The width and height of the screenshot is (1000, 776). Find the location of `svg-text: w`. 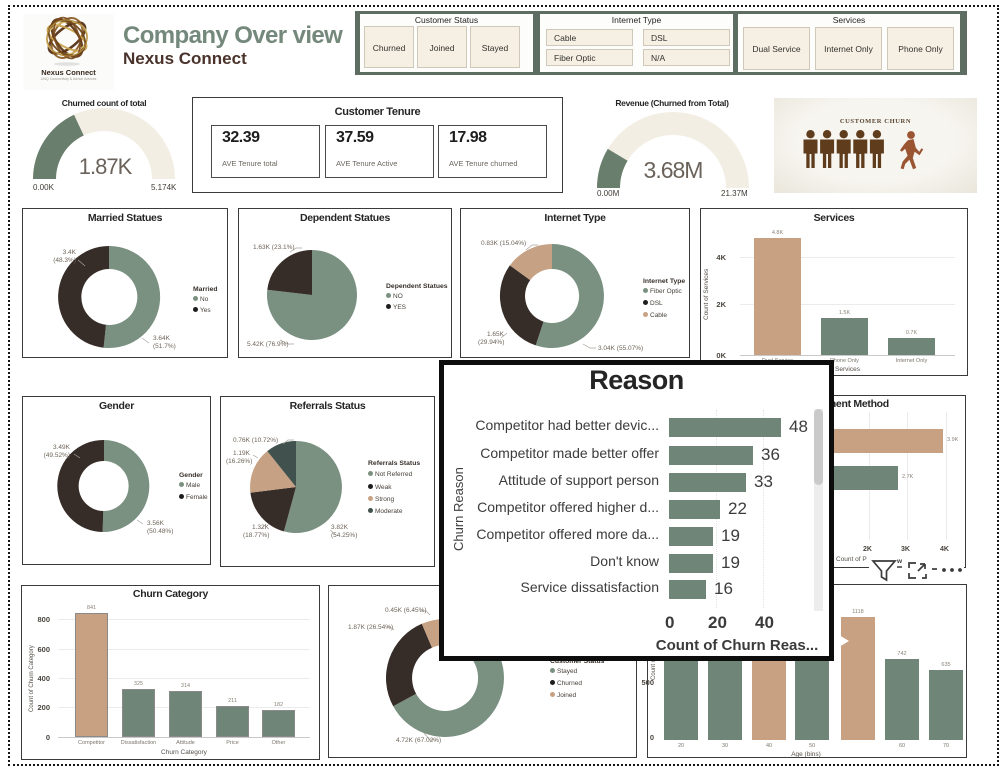

svg-text: w is located at coordinates (899, 561).